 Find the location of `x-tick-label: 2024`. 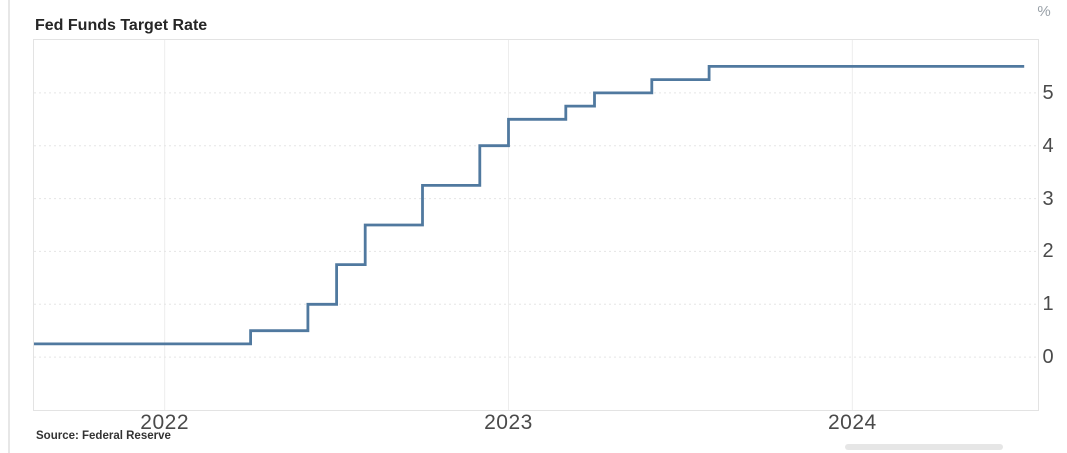

x-tick-label: 2024 is located at coordinates (852, 422).